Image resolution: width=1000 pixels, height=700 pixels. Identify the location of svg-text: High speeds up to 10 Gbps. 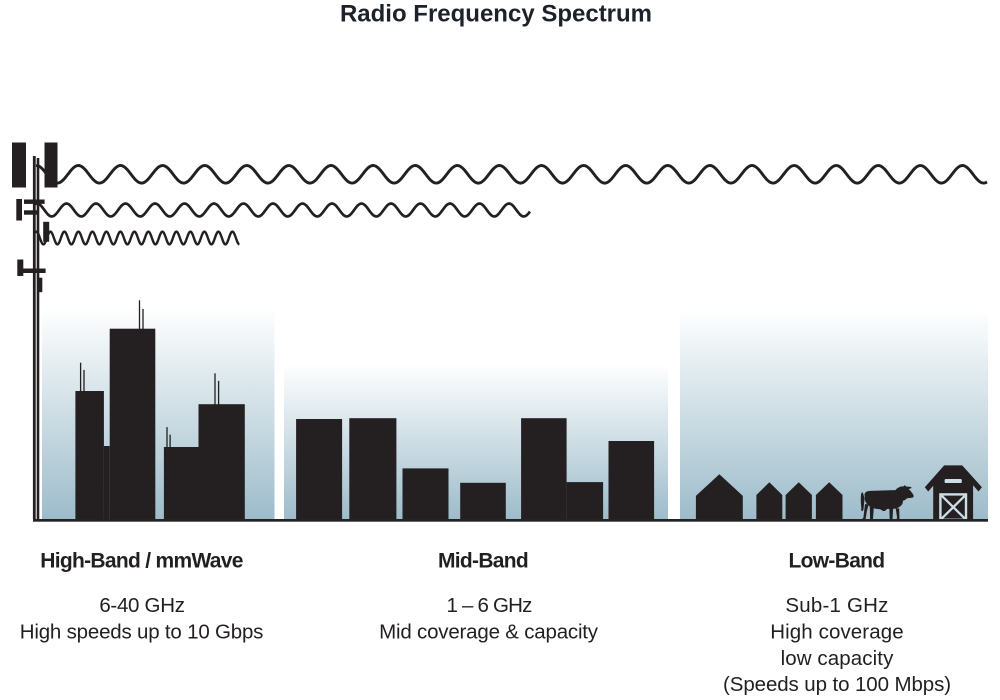
(141, 631).